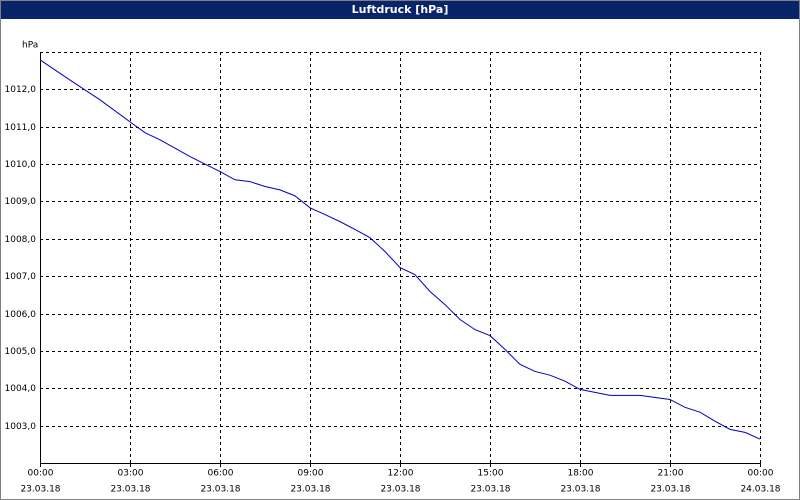 The height and width of the screenshot is (500, 800). What do you see at coordinates (21, 240) in the screenshot?
I see `y-tick-label: 1008,0` at bounding box center [21, 240].